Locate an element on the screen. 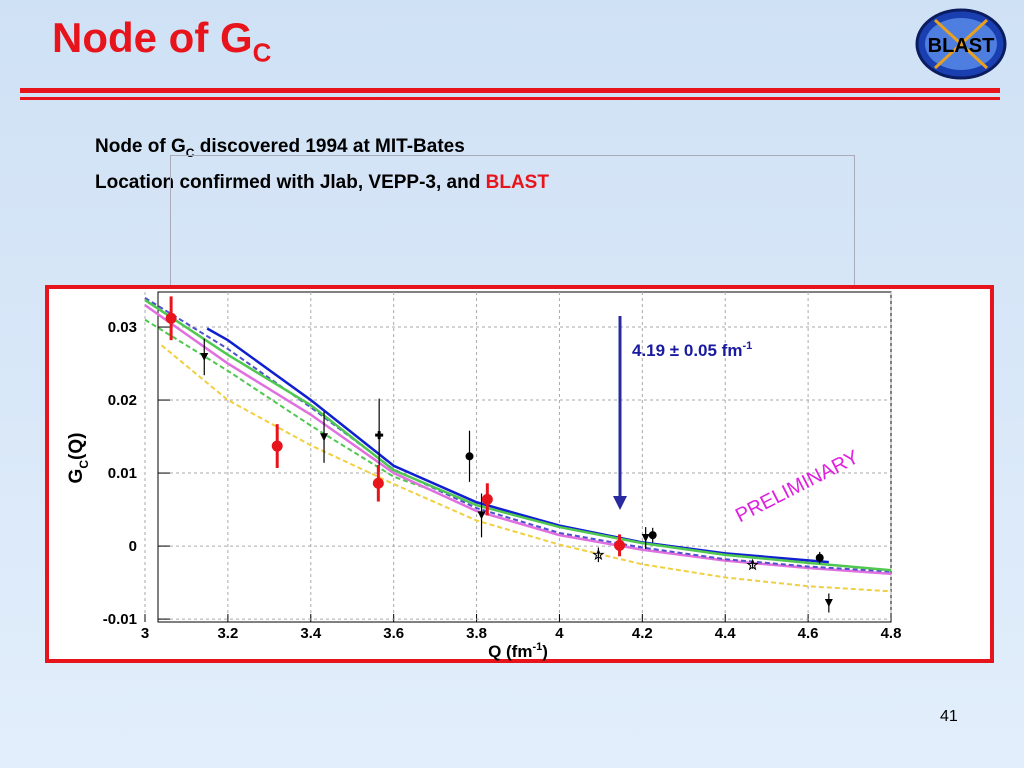  x-tick-label: 4.6 is located at coordinates (808, 633).